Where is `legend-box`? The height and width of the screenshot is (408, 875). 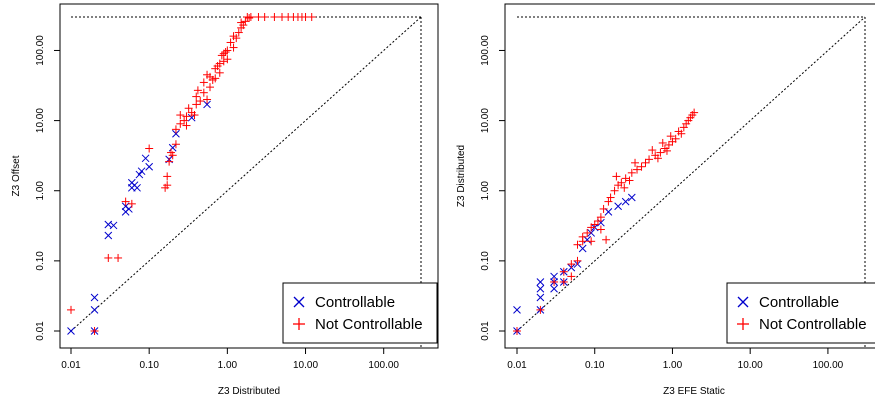 legend-box is located at coordinates (360, 313).